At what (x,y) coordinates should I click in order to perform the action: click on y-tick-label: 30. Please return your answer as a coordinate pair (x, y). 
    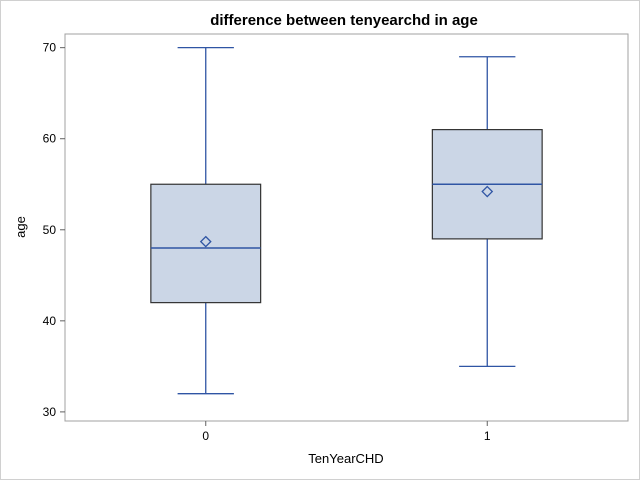
    Looking at the image, I should click on (50, 412).